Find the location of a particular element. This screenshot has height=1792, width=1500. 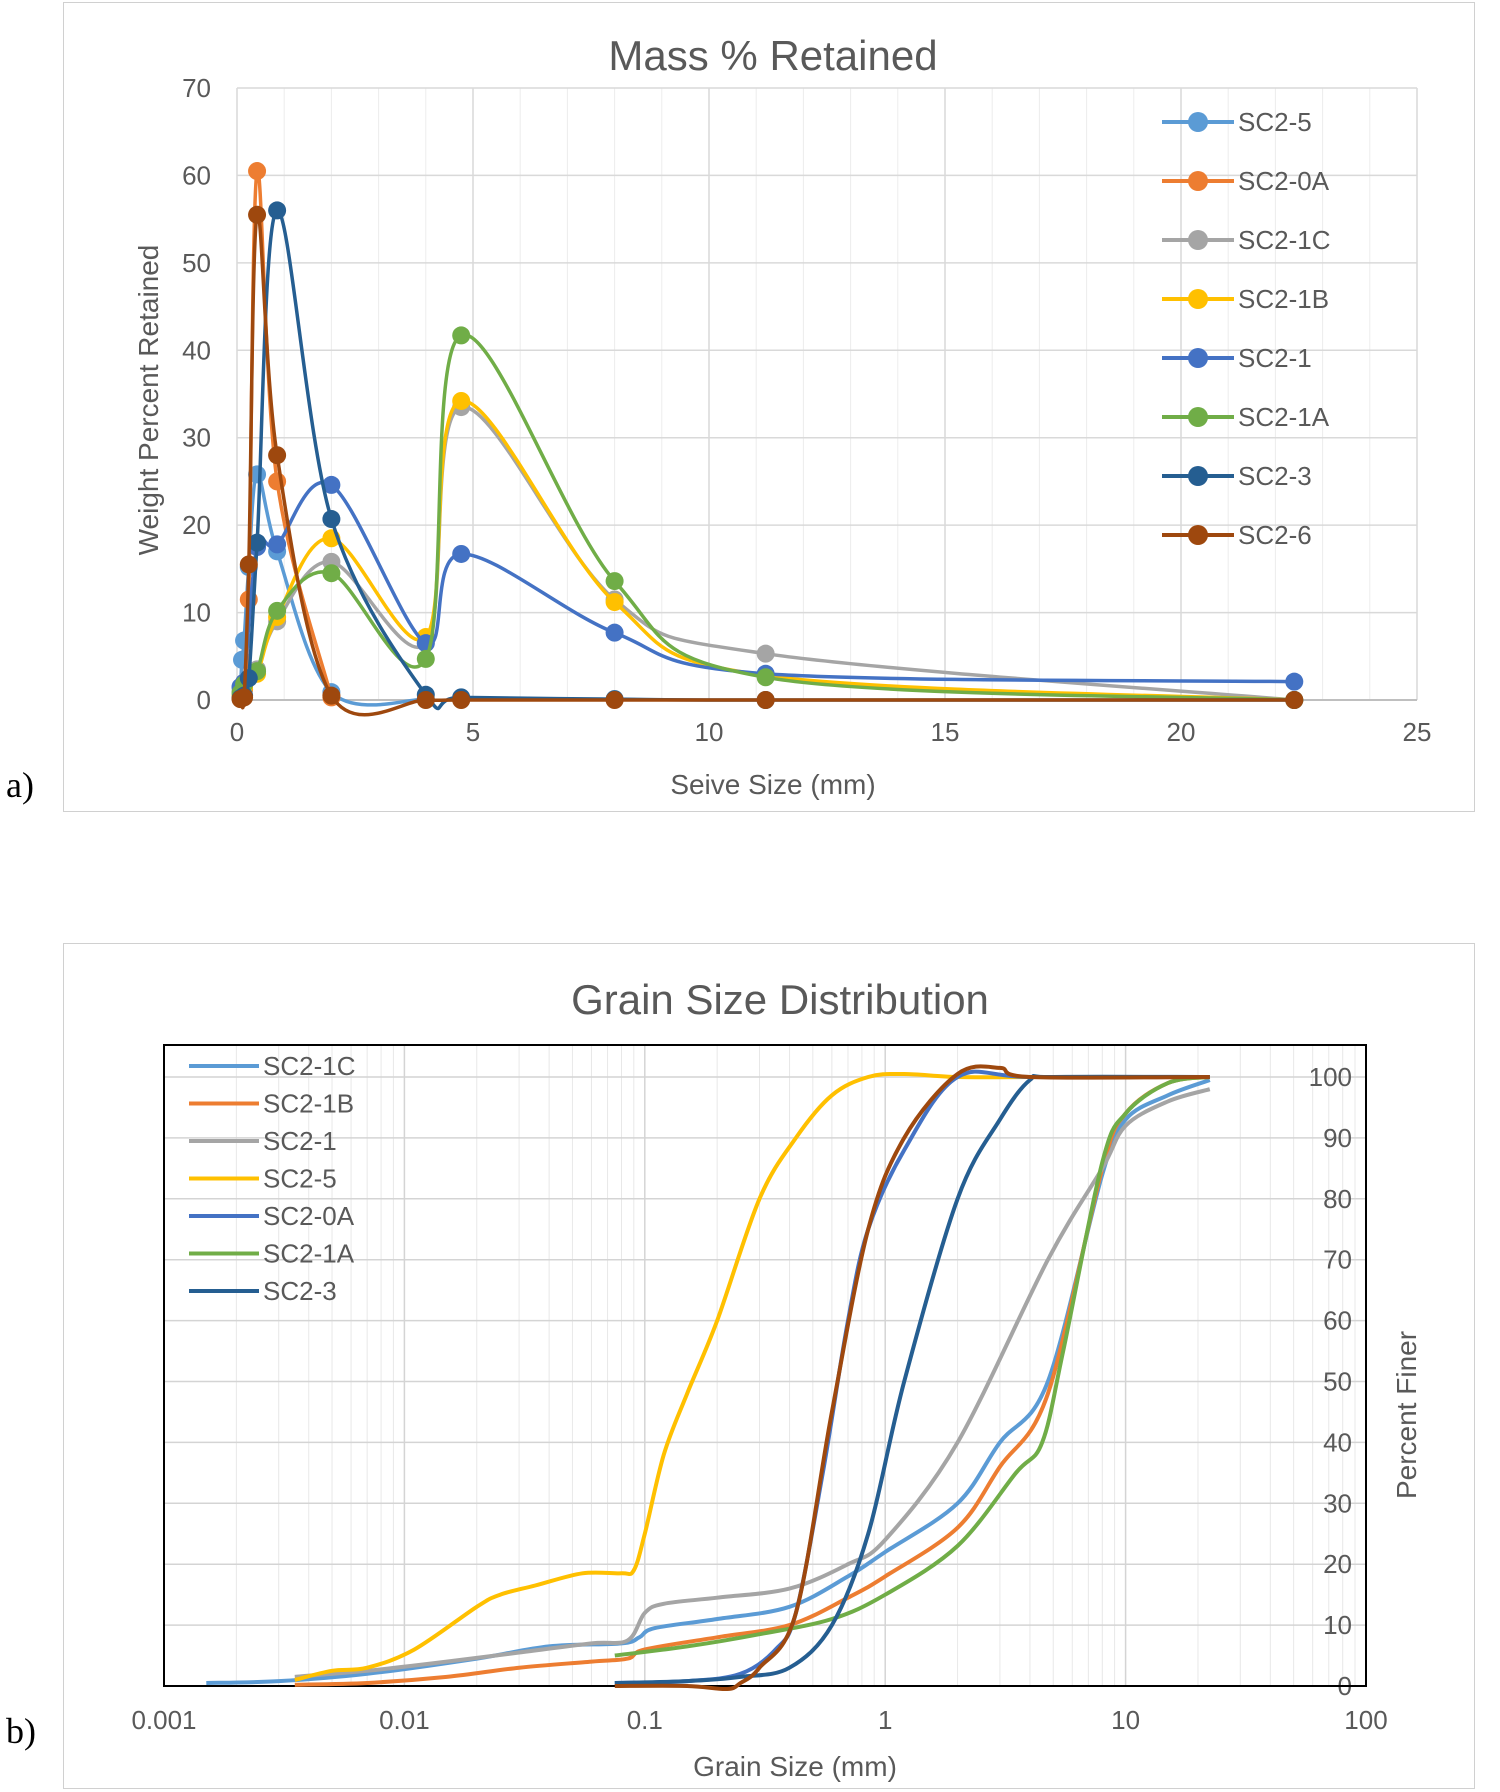

x-tick-label: 100 is located at coordinates (1365, 1720).